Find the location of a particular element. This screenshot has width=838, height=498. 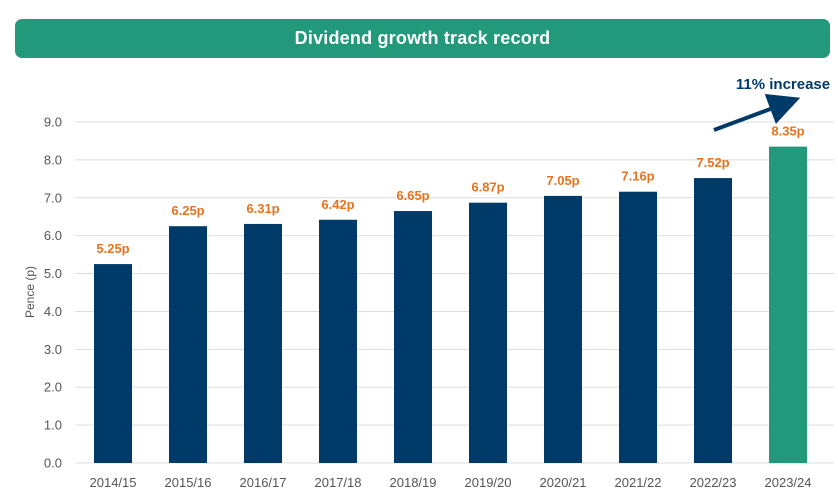

y-tick-label: 4.0 is located at coordinates (53, 311).